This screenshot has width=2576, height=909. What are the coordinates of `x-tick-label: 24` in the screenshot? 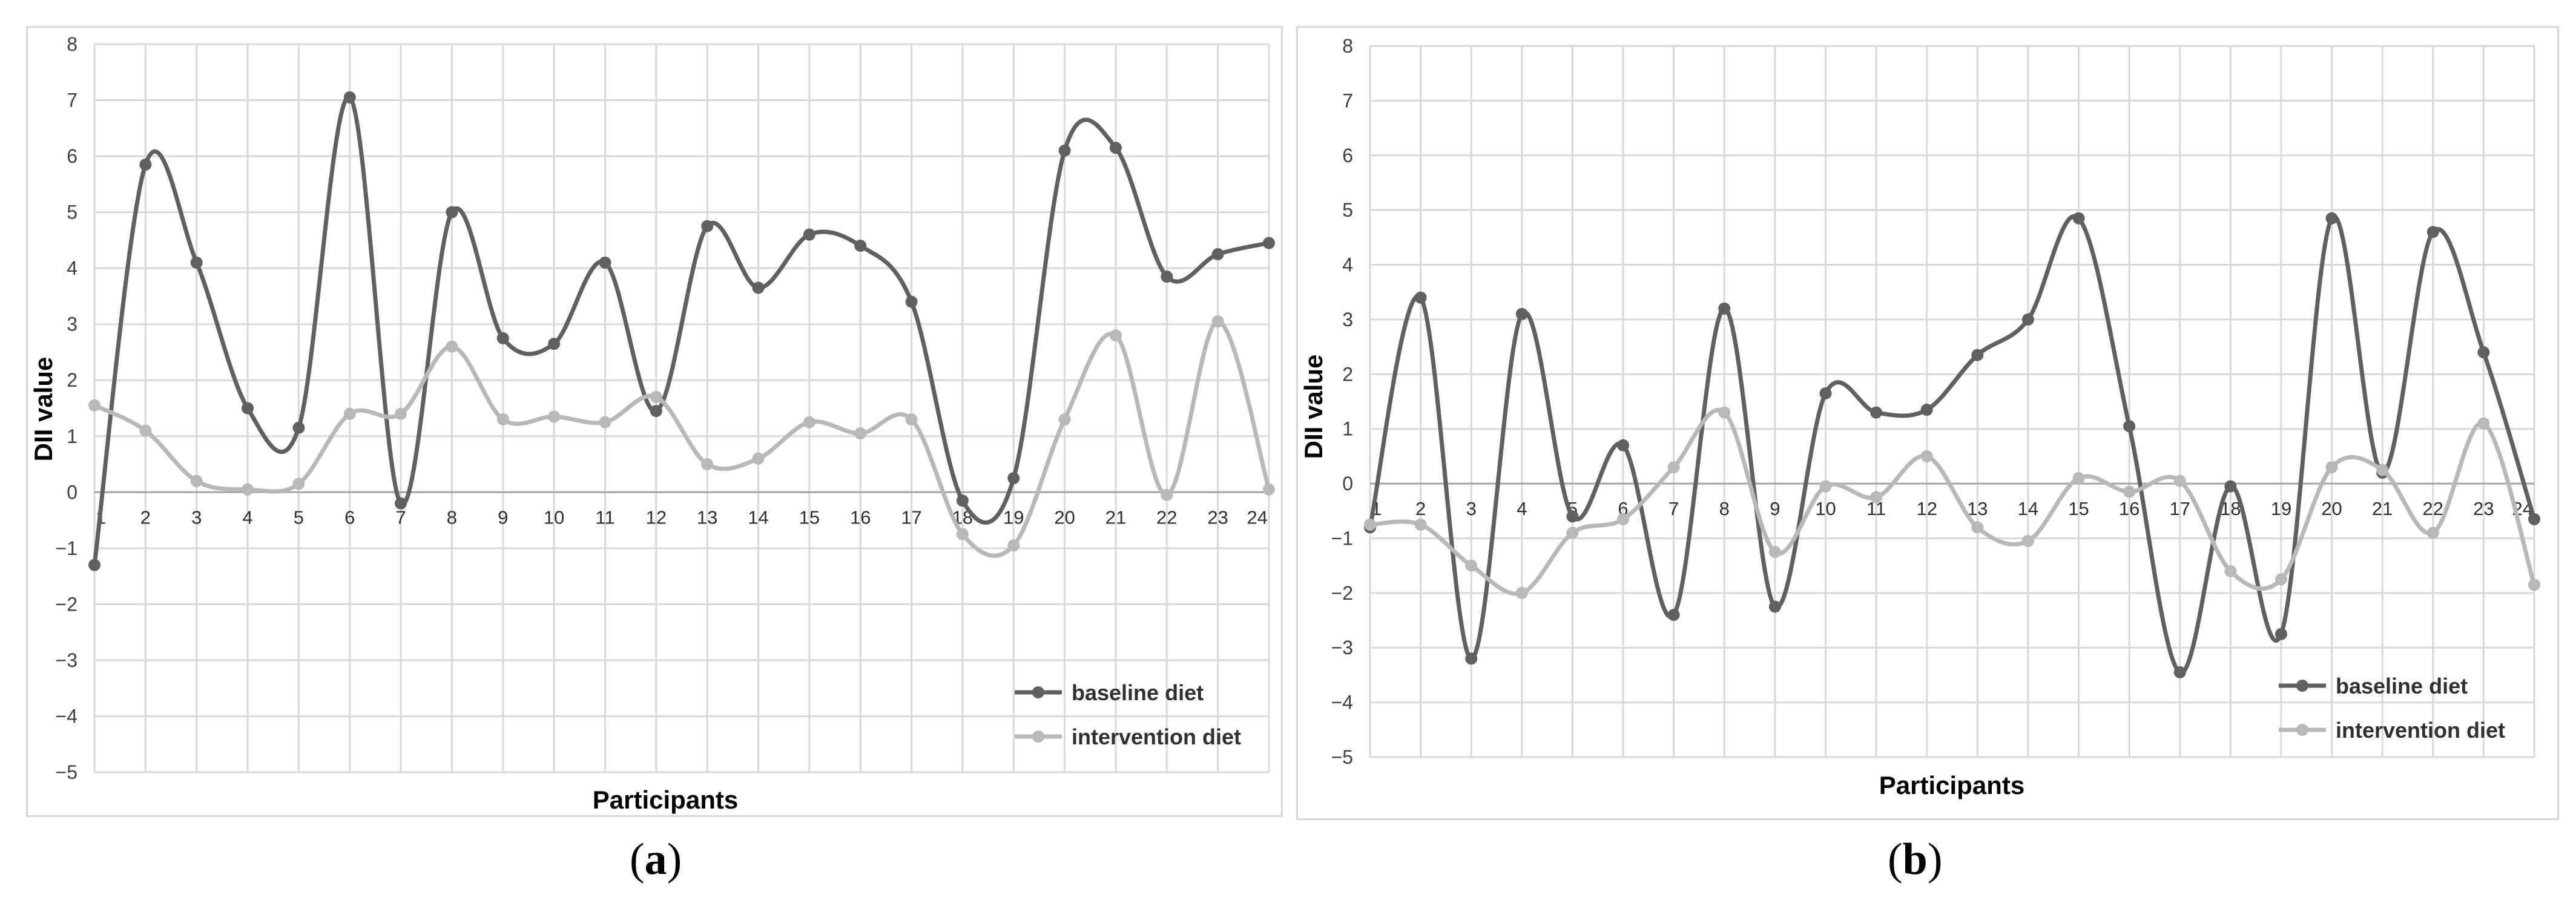 It's located at (1257, 517).